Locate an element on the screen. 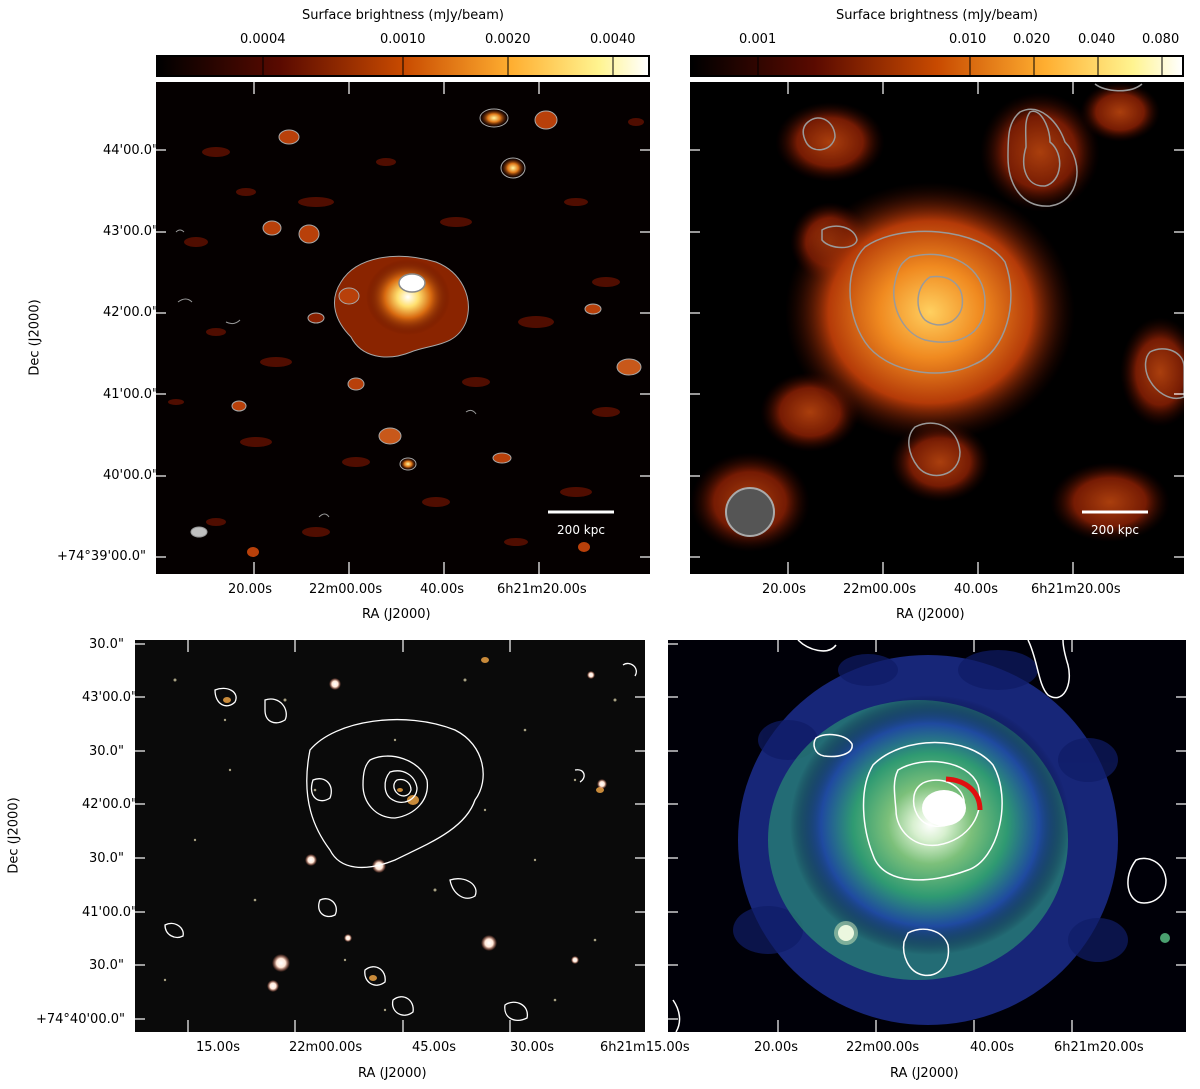  tl-xtick: 40.00s is located at coordinates (442, 589).